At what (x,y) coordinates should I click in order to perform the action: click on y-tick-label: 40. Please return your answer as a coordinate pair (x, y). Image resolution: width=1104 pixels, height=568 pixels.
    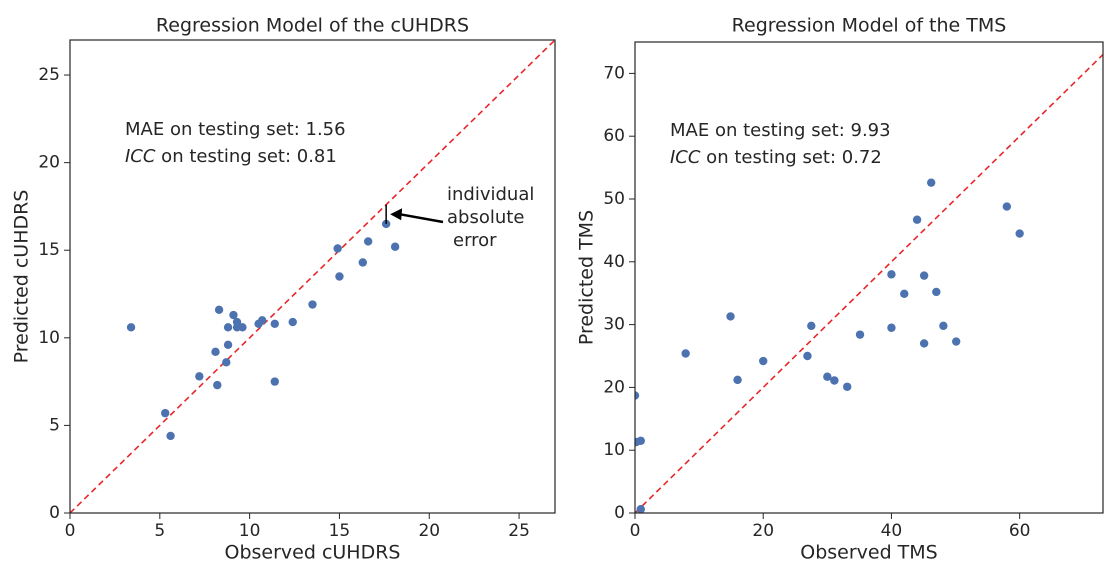
    Looking at the image, I should click on (614, 262).